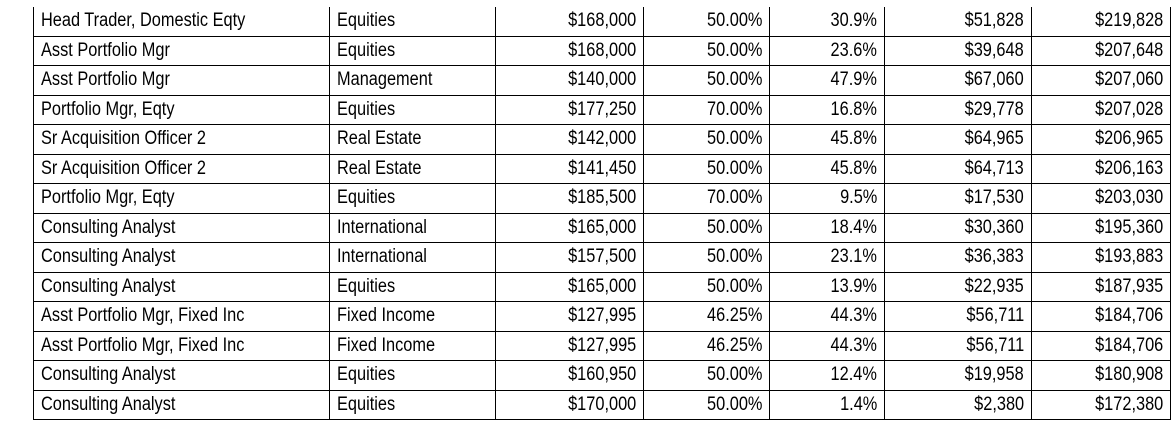  Describe the element at coordinates (853, 257) in the screenshot. I see `cell-actual-percent-text: 23.1%` at that location.